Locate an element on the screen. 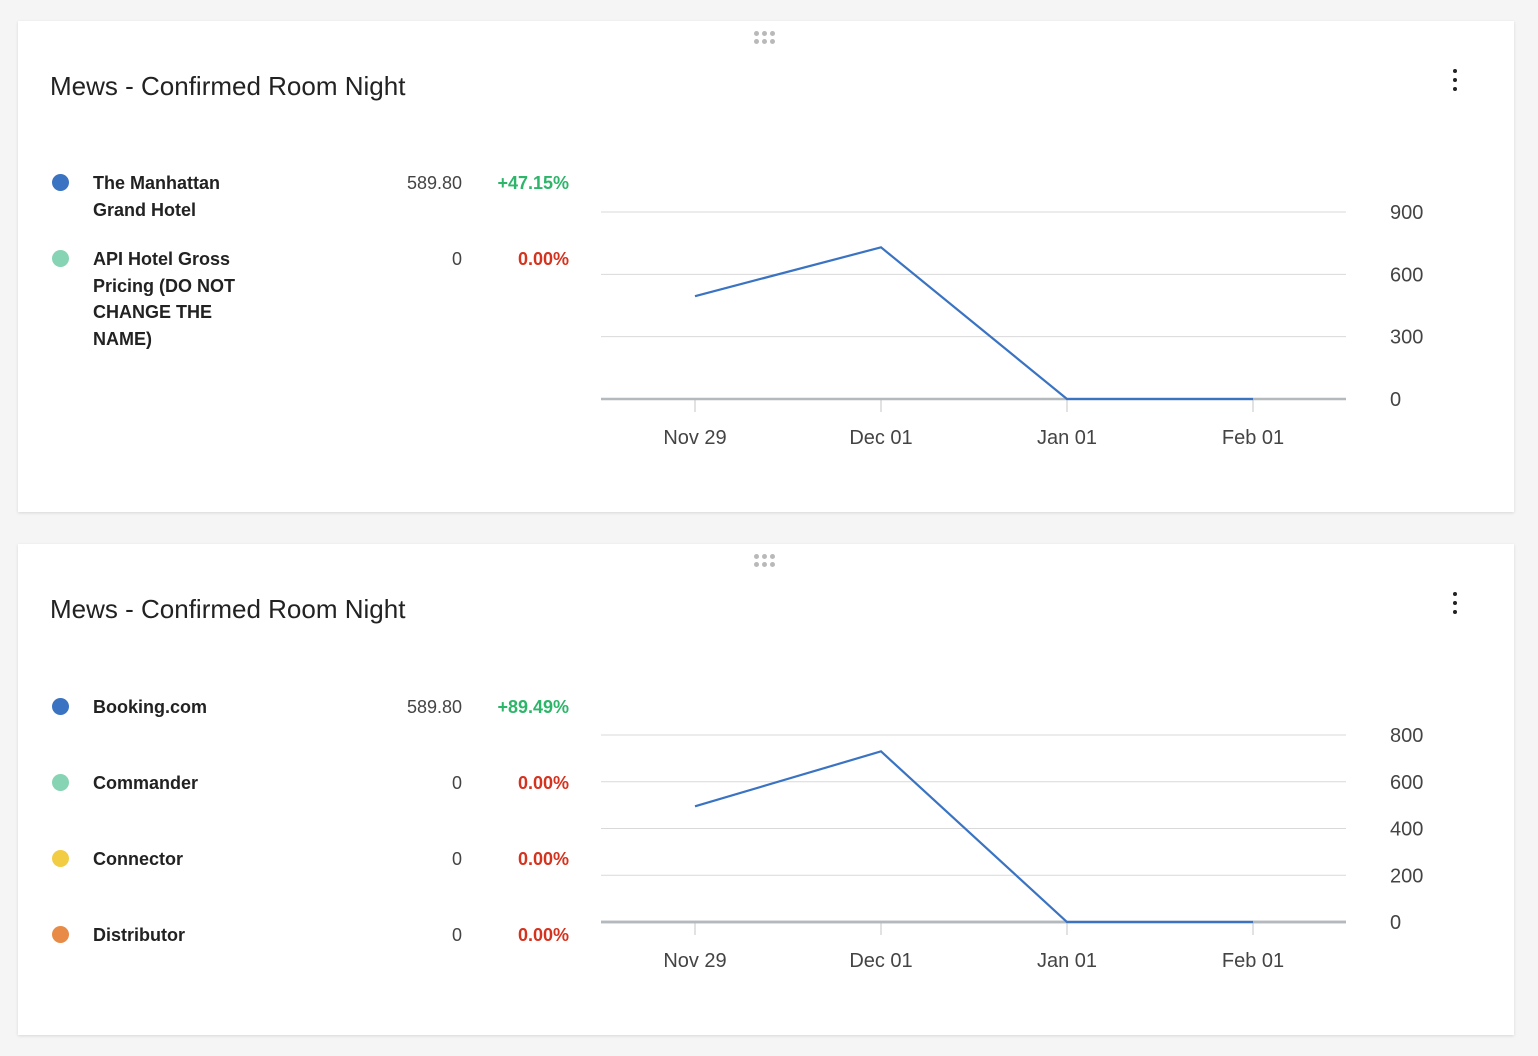 This screenshot has width=1538, height=1056. y-tick-label: 400 is located at coordinates (1406, 830).